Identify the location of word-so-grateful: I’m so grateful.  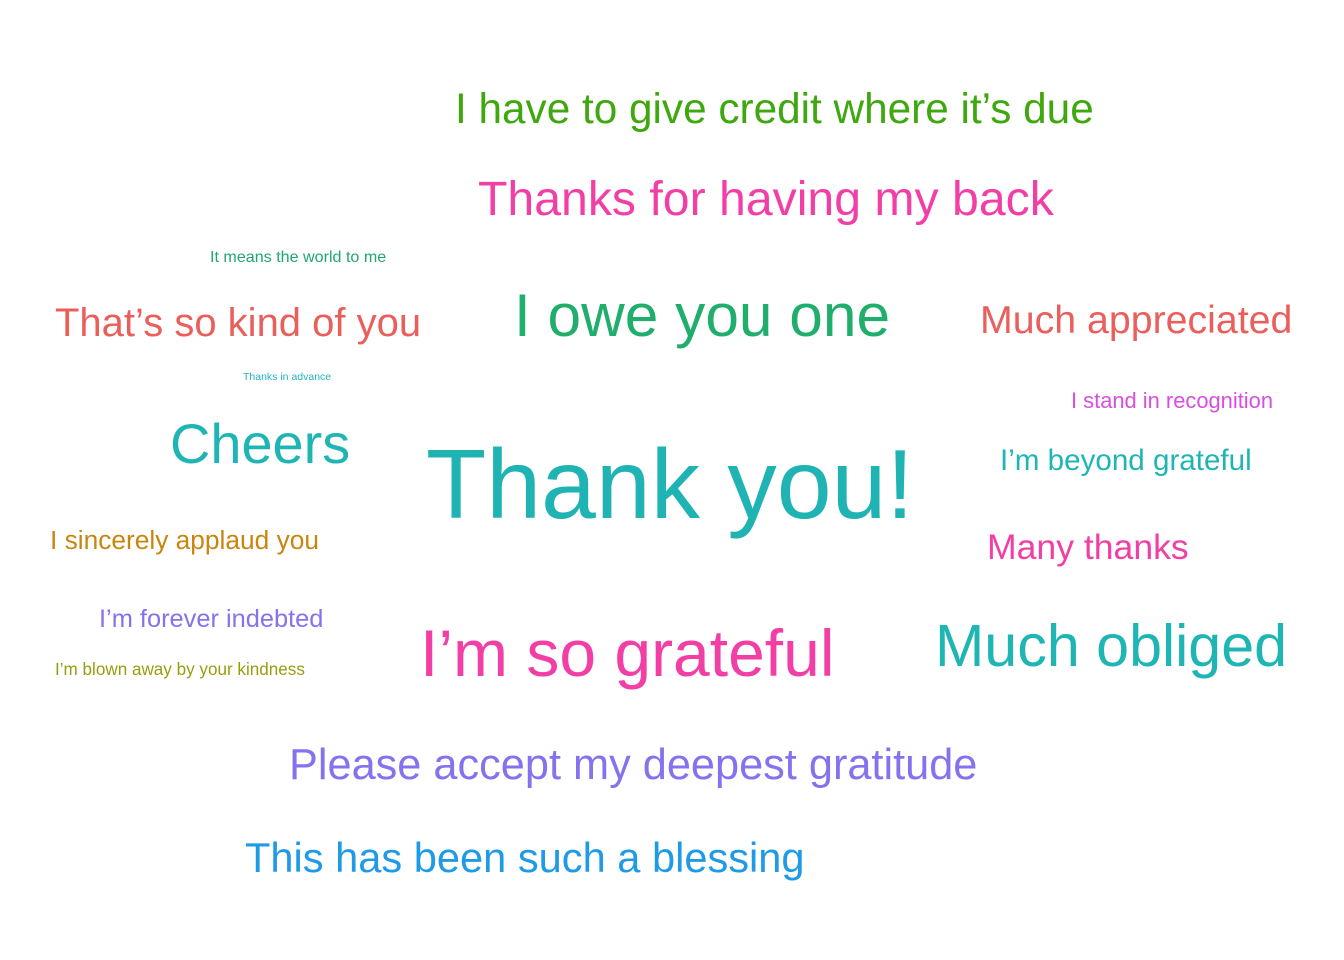
(627, 653).